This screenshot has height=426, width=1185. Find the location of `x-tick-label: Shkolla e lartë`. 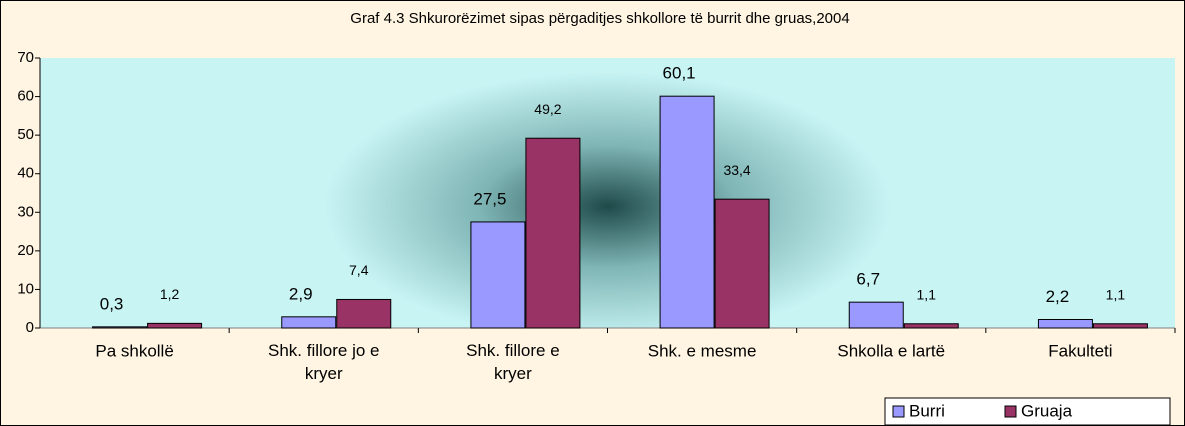

x-tick-label: Shkolla e lartë is located at coordinates (891, 350).